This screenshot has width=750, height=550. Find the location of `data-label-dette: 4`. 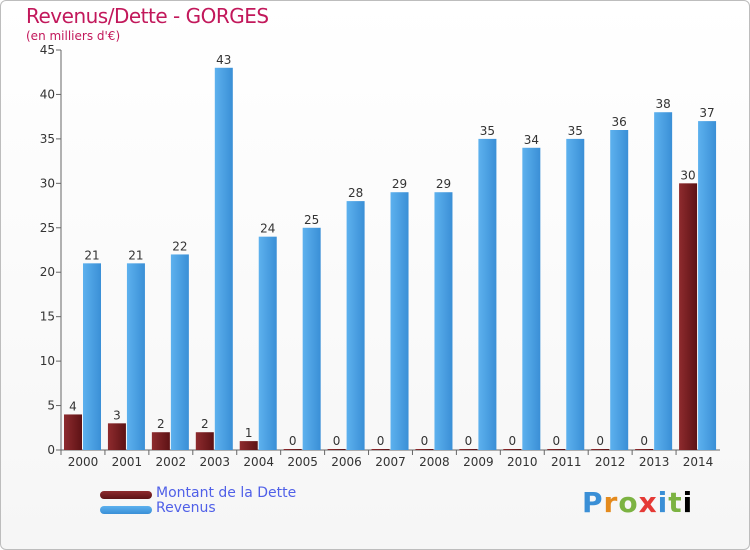

data-label-dette: 4 is located at coordinates (73, 406).